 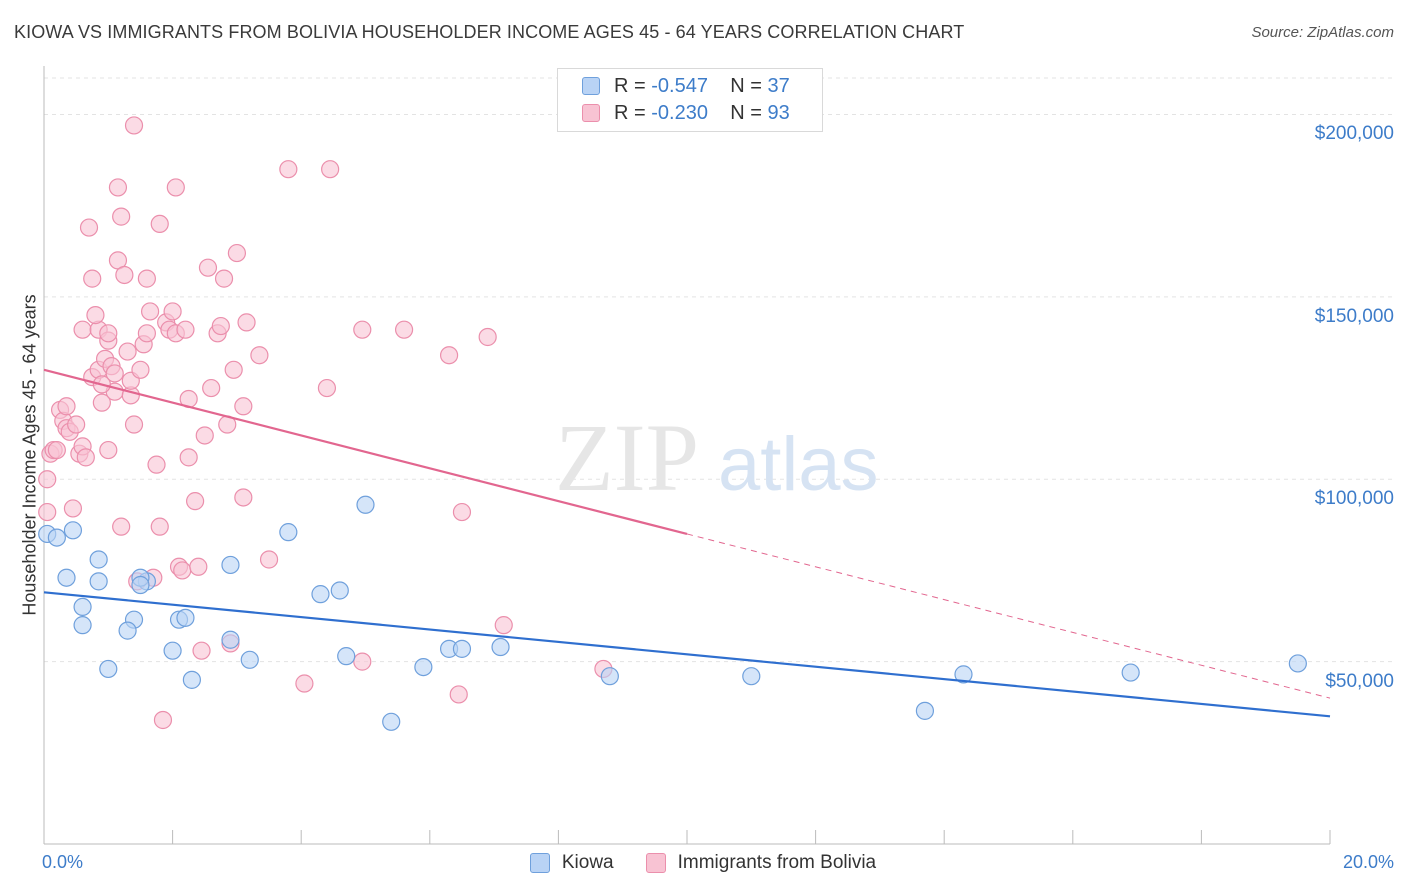 What do you see at coordinates (627, 457) in the screenshot?
I see `watermark-zip: ZIP` at bounding box center [627, 457].